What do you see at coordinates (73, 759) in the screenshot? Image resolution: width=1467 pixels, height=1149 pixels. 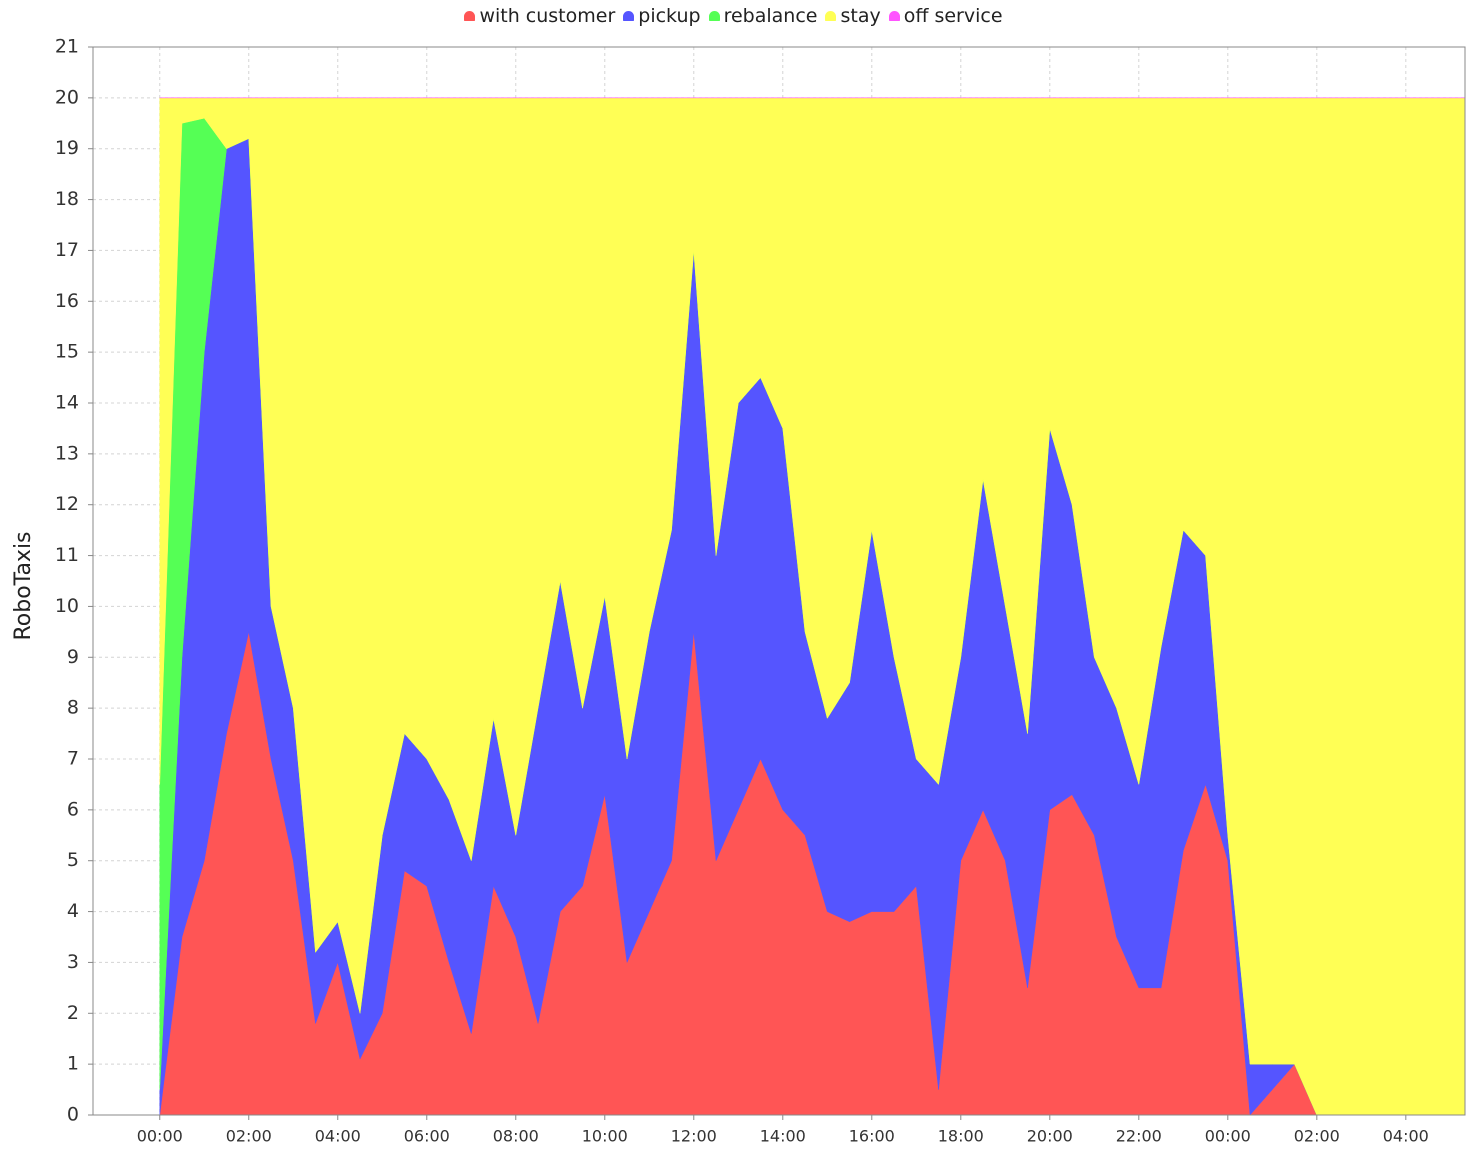 I see `y-tick-label: 7` at bounding box center [73, 759].